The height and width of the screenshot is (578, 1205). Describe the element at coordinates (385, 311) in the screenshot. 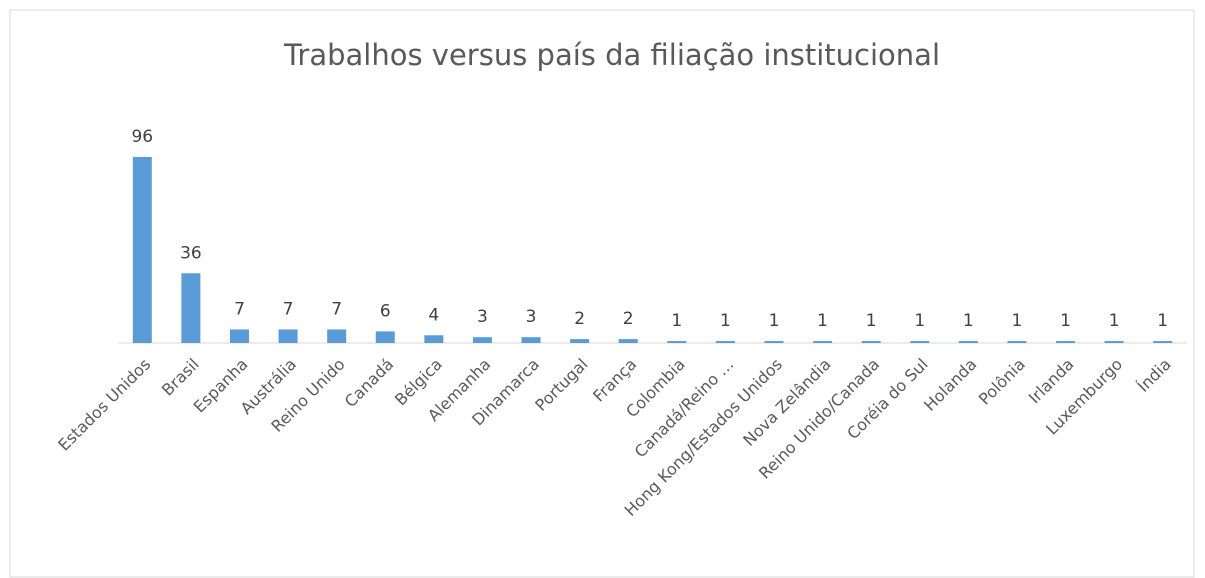

I see `data-label: 6` at that location.